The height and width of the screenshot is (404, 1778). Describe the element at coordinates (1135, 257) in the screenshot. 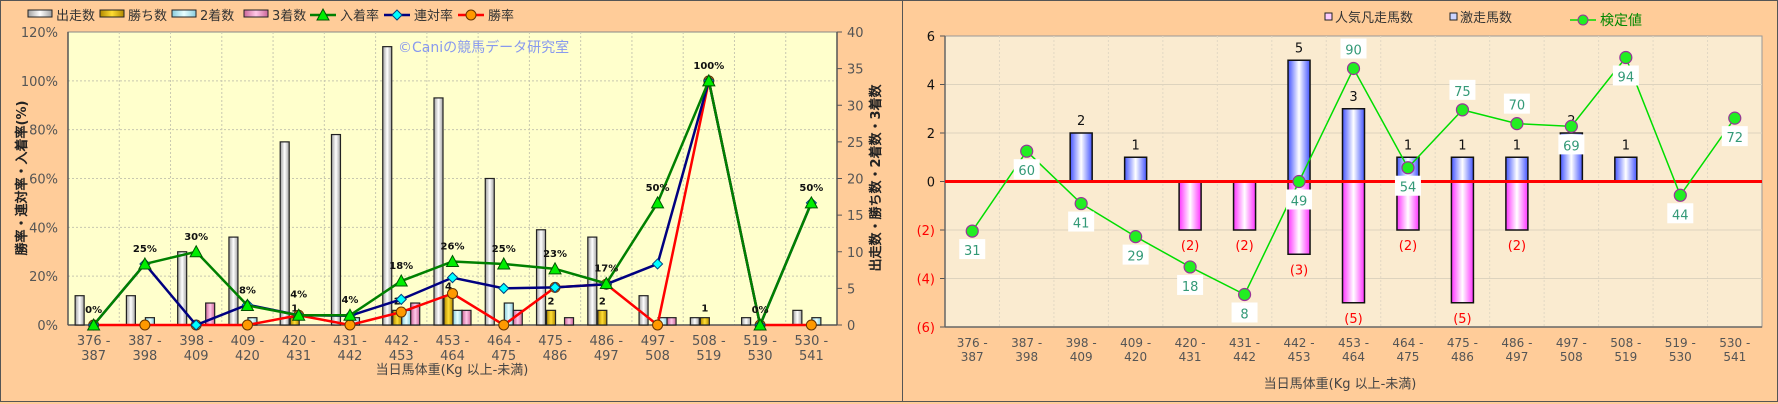

I see `test-value-label: 29` at that location.